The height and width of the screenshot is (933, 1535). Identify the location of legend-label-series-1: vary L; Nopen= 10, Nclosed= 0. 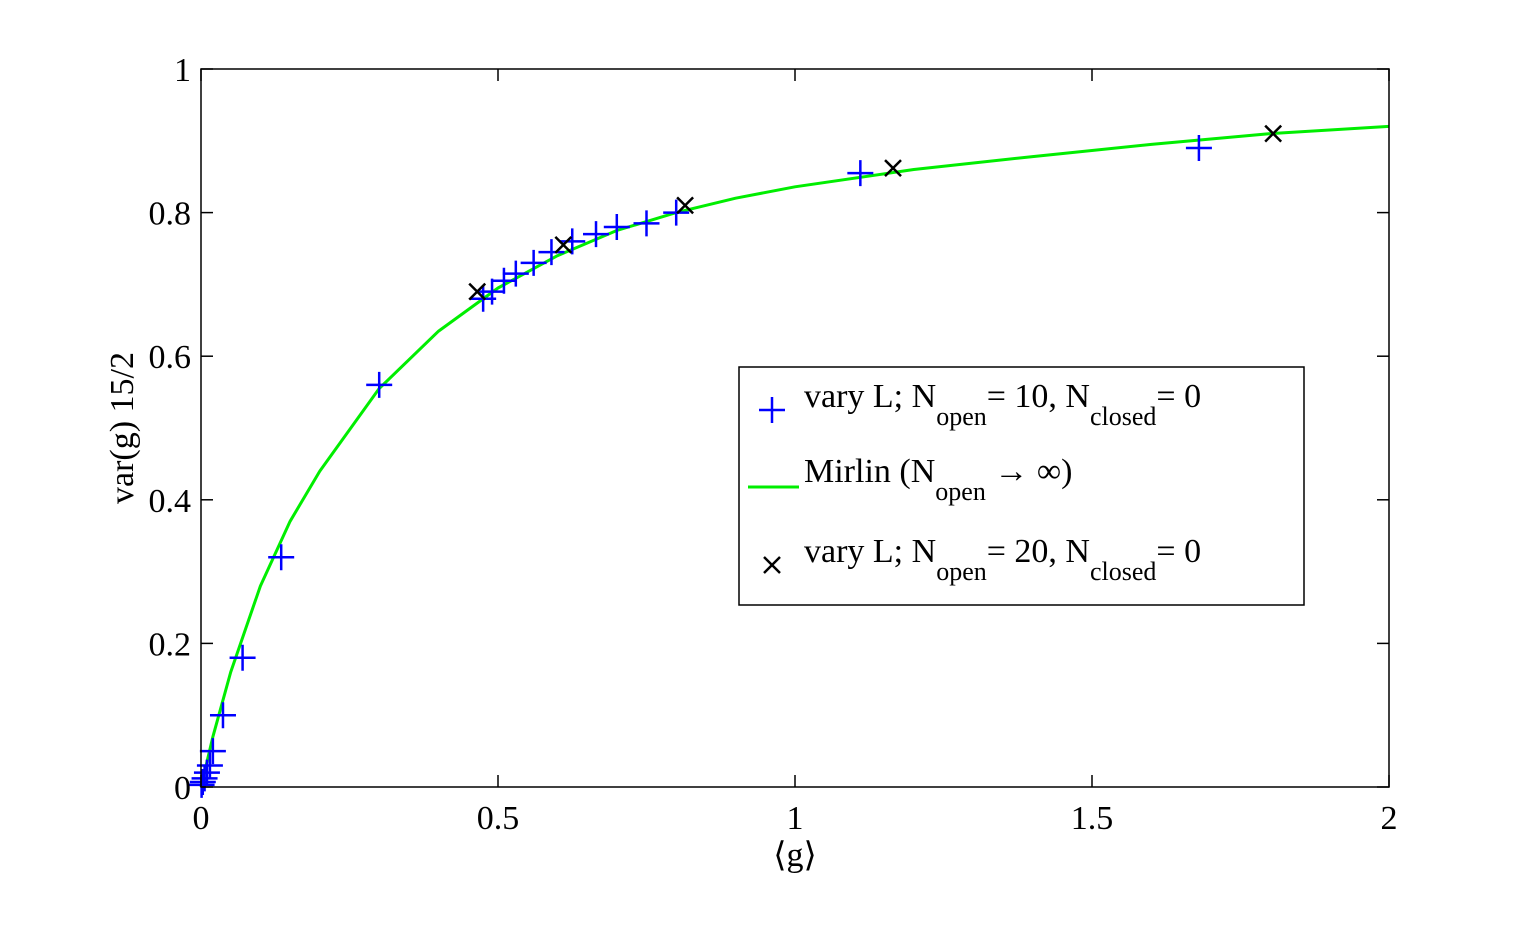
(1002, 404).